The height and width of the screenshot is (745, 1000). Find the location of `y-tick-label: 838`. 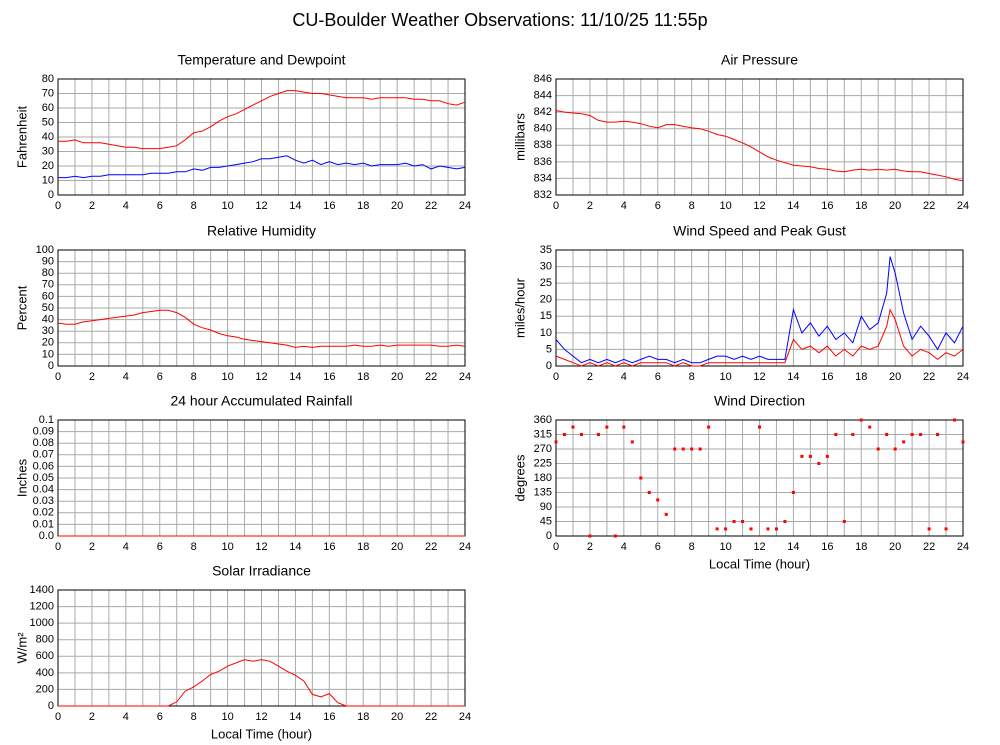

y-tick-label: 838 is located at coordinates (543, 145).